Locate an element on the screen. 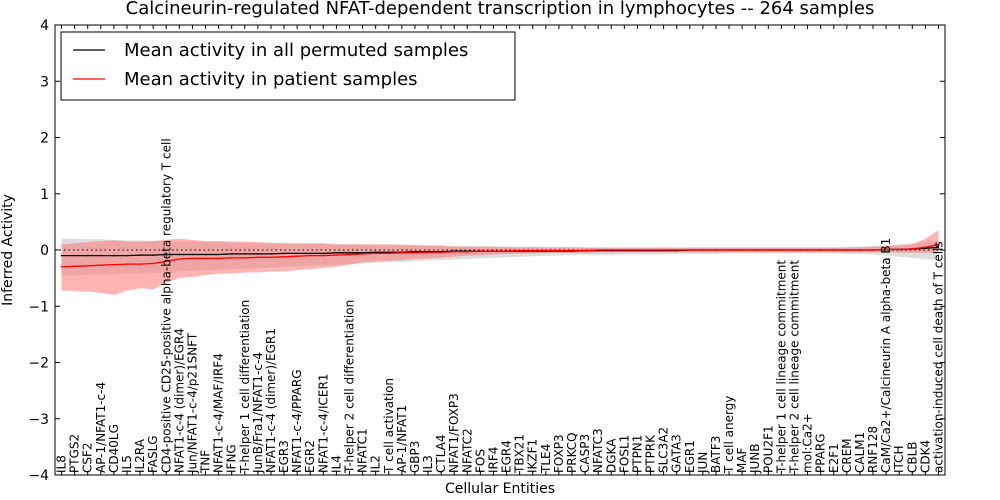 This screenshot has width=1000, height=500. category-label-67: activation-induced cell death of T cells is located at coordinates (939, 357).